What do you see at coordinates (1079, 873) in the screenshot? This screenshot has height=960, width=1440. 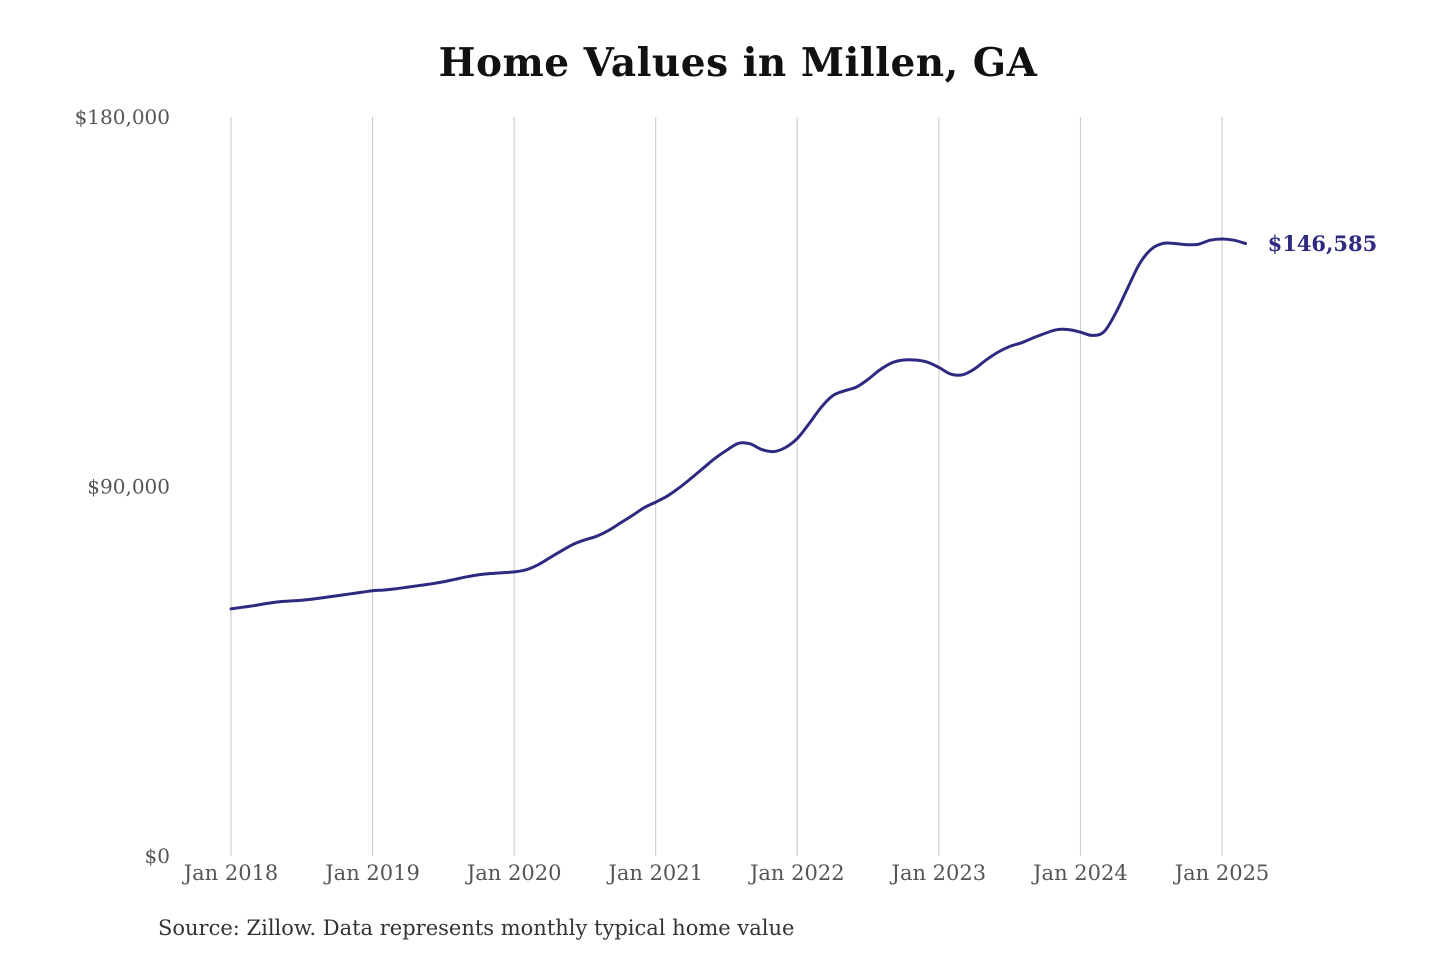 I see `x-tick-label: Jan 2024` at bounding box center [1079, 873].